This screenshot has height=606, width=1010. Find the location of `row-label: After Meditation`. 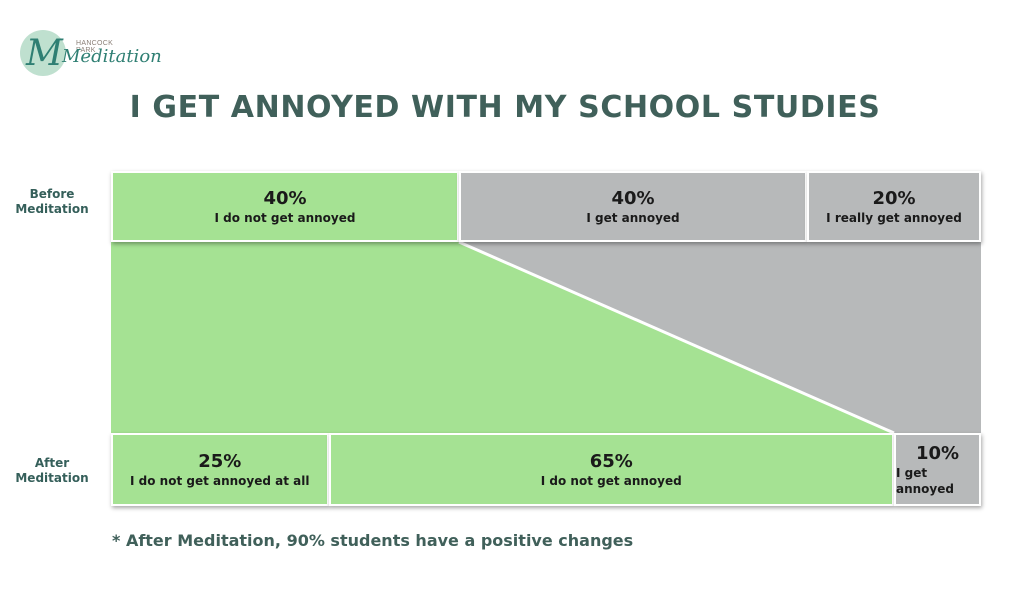

row-label: After Meditation is located at coordinates (52, 470).